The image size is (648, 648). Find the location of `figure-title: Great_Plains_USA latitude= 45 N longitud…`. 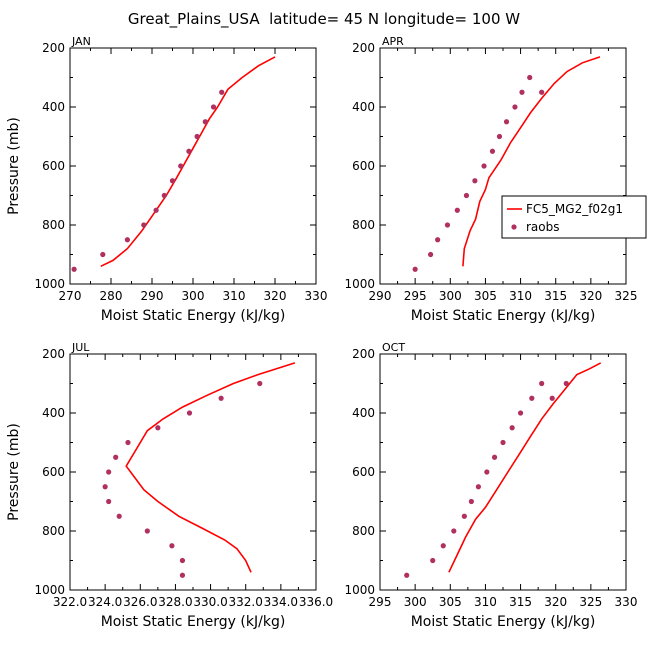

figure-title: Great_Plains_USA latitude= 45 N longitud… is located at coordinates (324, 19).